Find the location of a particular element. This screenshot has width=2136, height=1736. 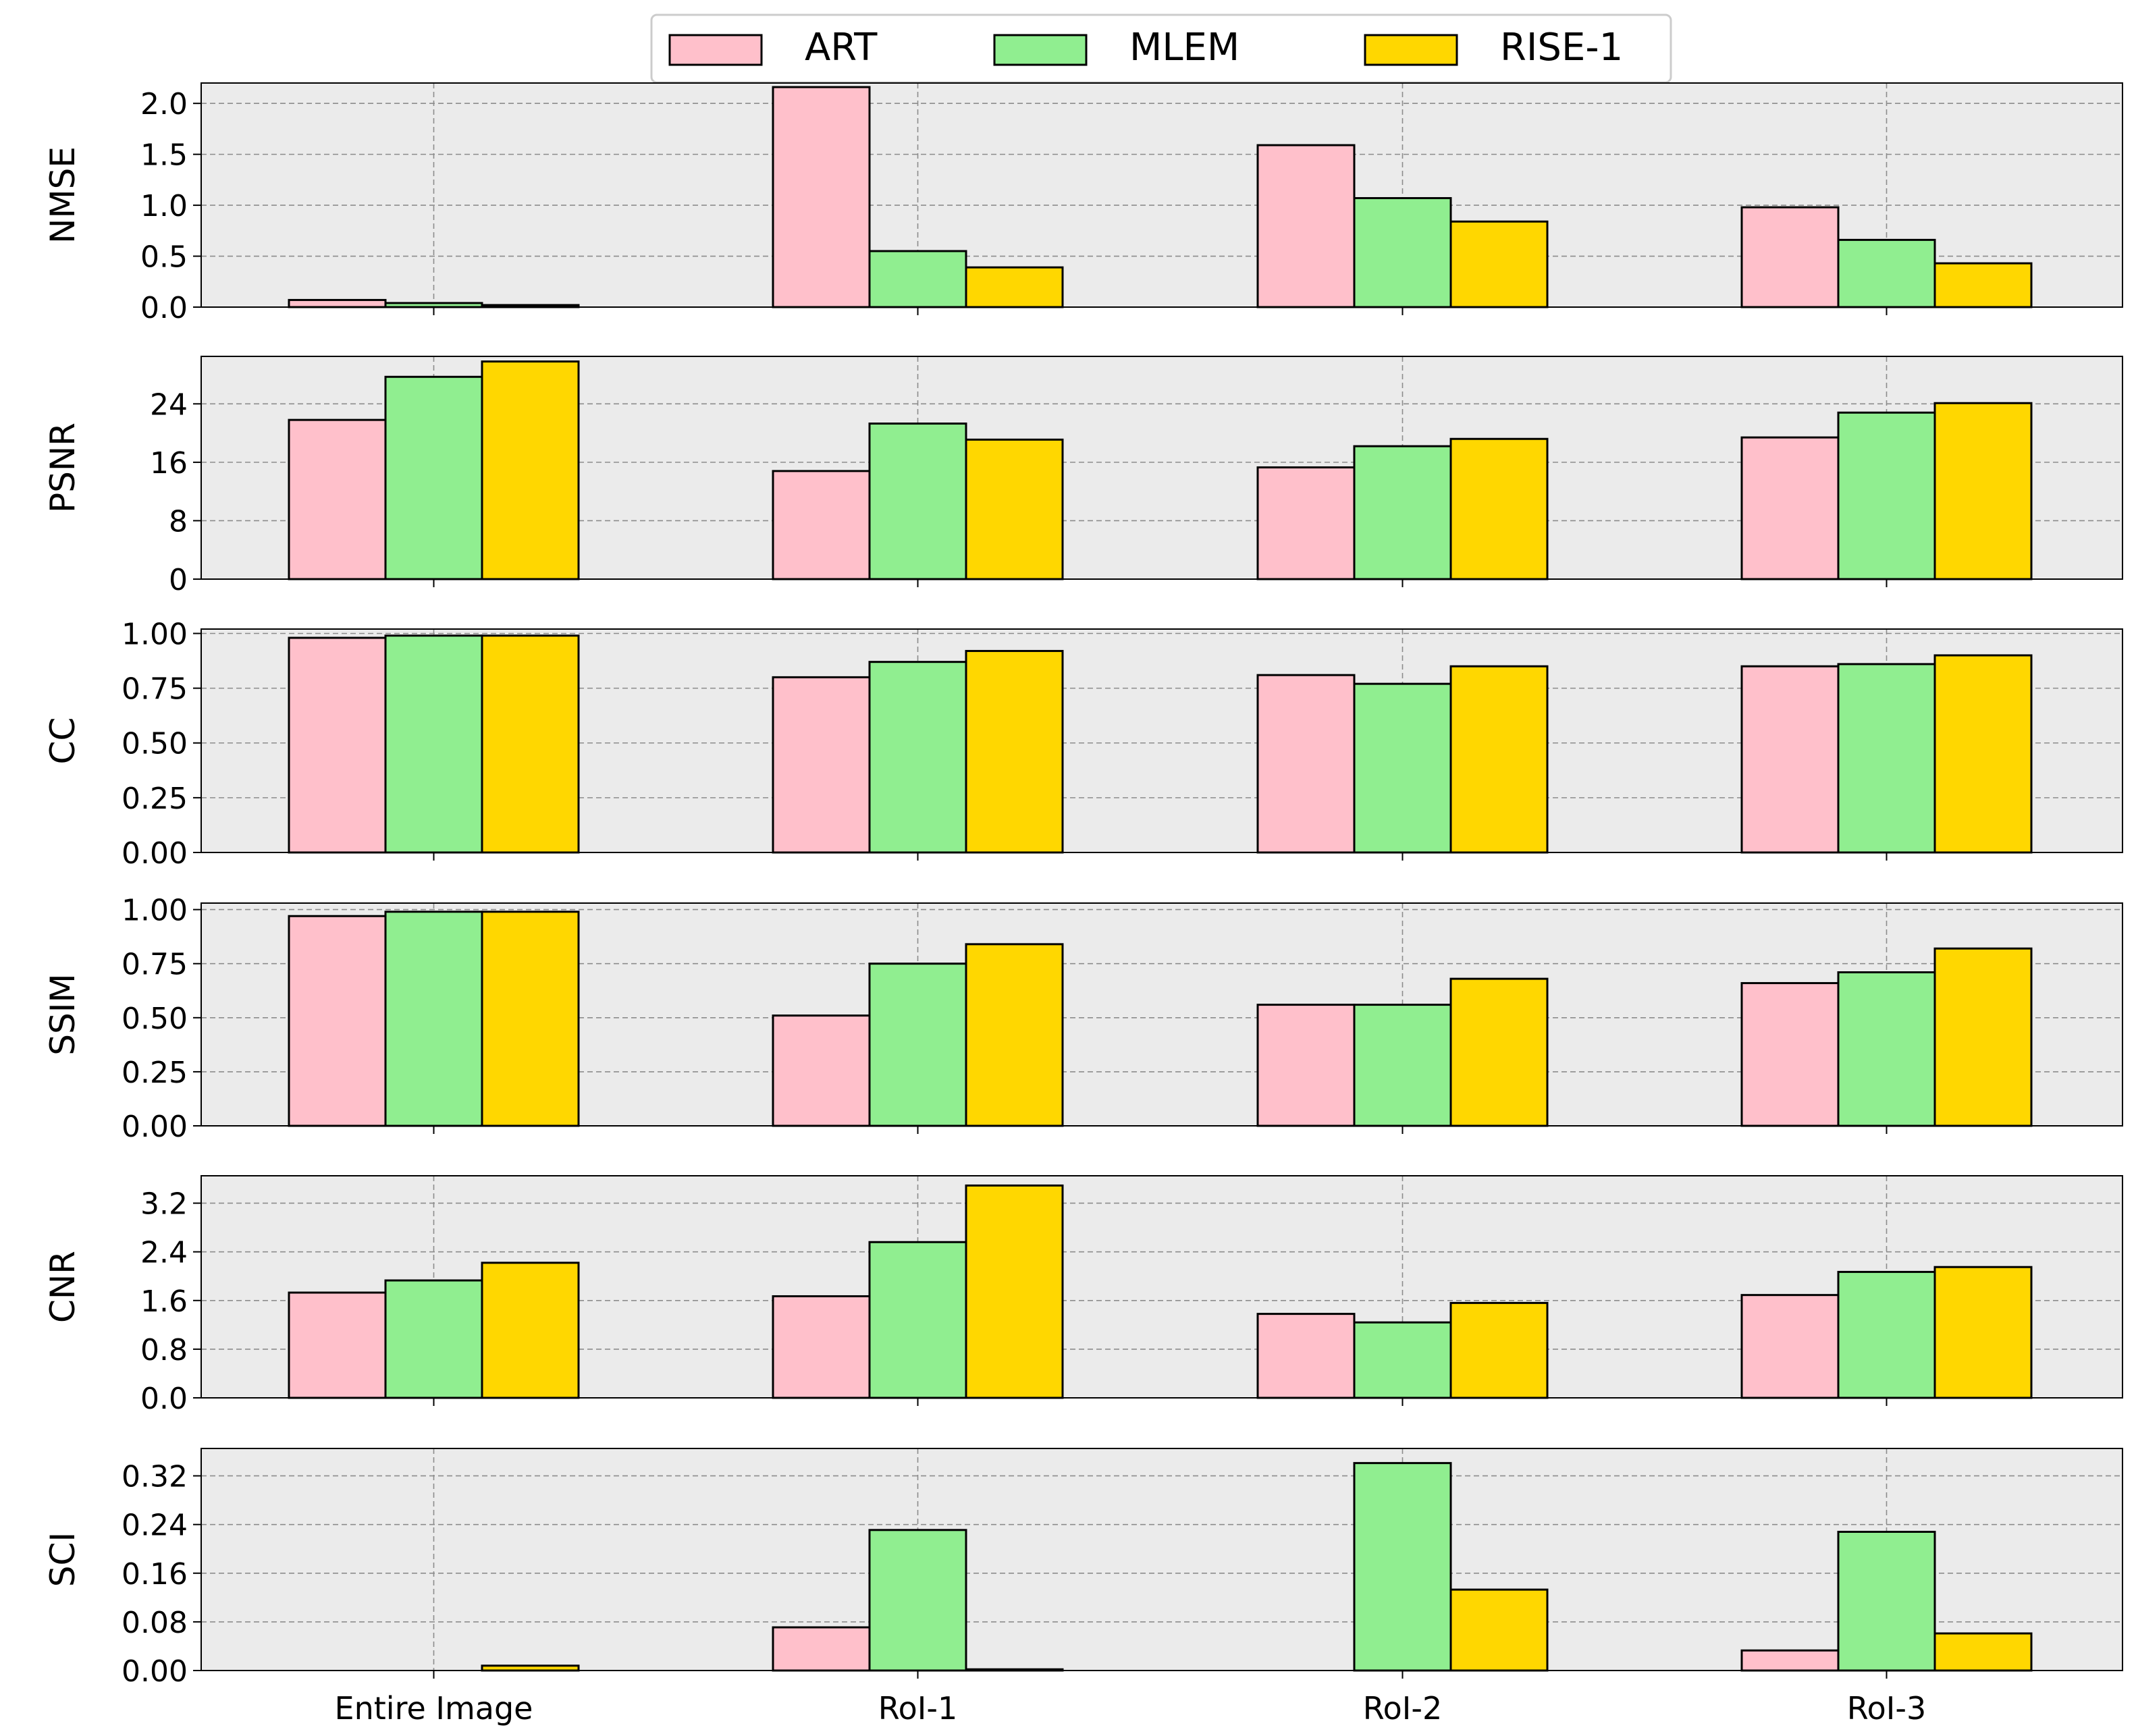

panel-psnr: 0 8 16 24 PSNR is located at coordinates (1083, 477).